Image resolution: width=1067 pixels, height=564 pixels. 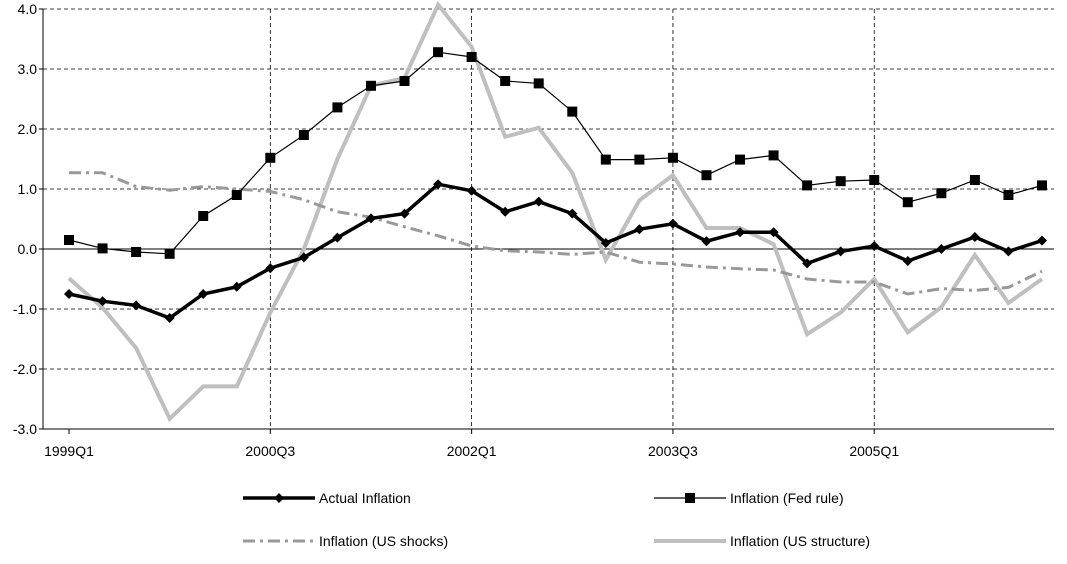 What do you see at coordinates (25, 369) in the screenshot?
I see `y-tick-label: -2.0` at bounding box center [25, 369].